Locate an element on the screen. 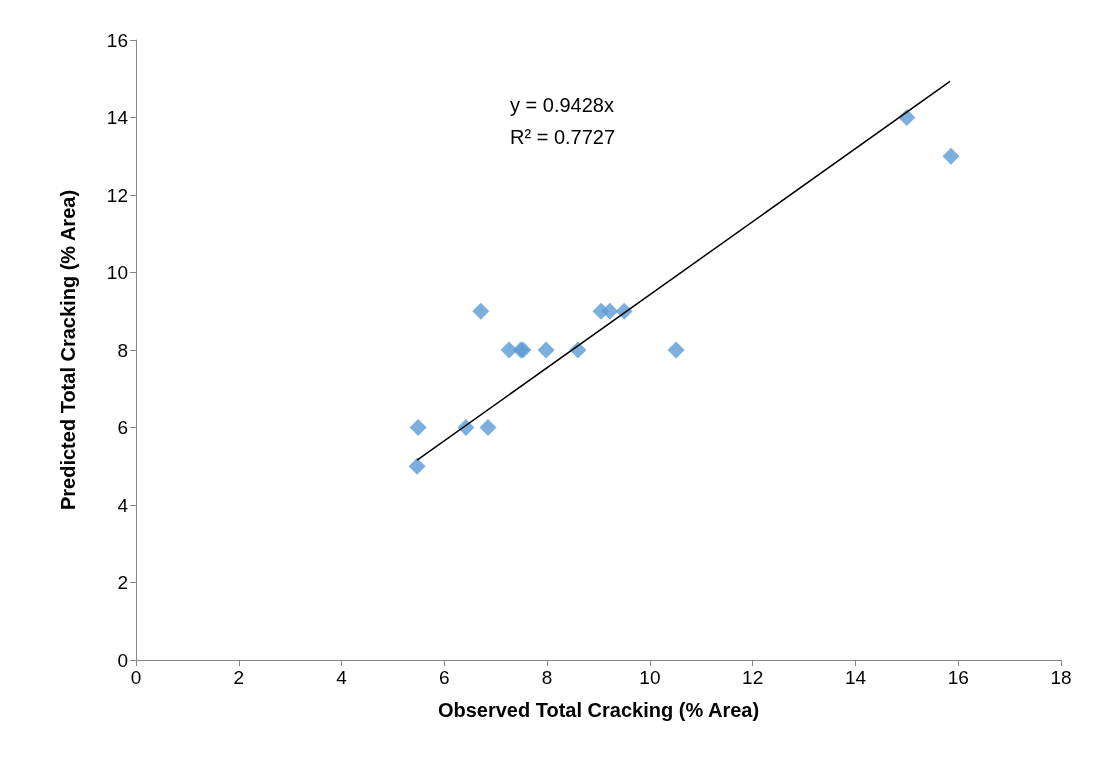  y-tick-label: 16 is located at coordinates (117, 40).